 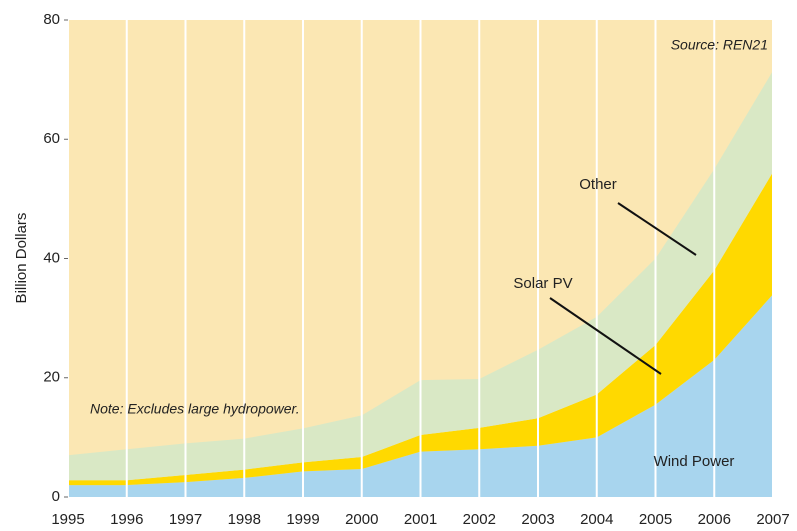 What do you see at coordinates (361, 519) in the screenshot?
I see `x-tick-label: 2000` at bounding box center [361, 519].